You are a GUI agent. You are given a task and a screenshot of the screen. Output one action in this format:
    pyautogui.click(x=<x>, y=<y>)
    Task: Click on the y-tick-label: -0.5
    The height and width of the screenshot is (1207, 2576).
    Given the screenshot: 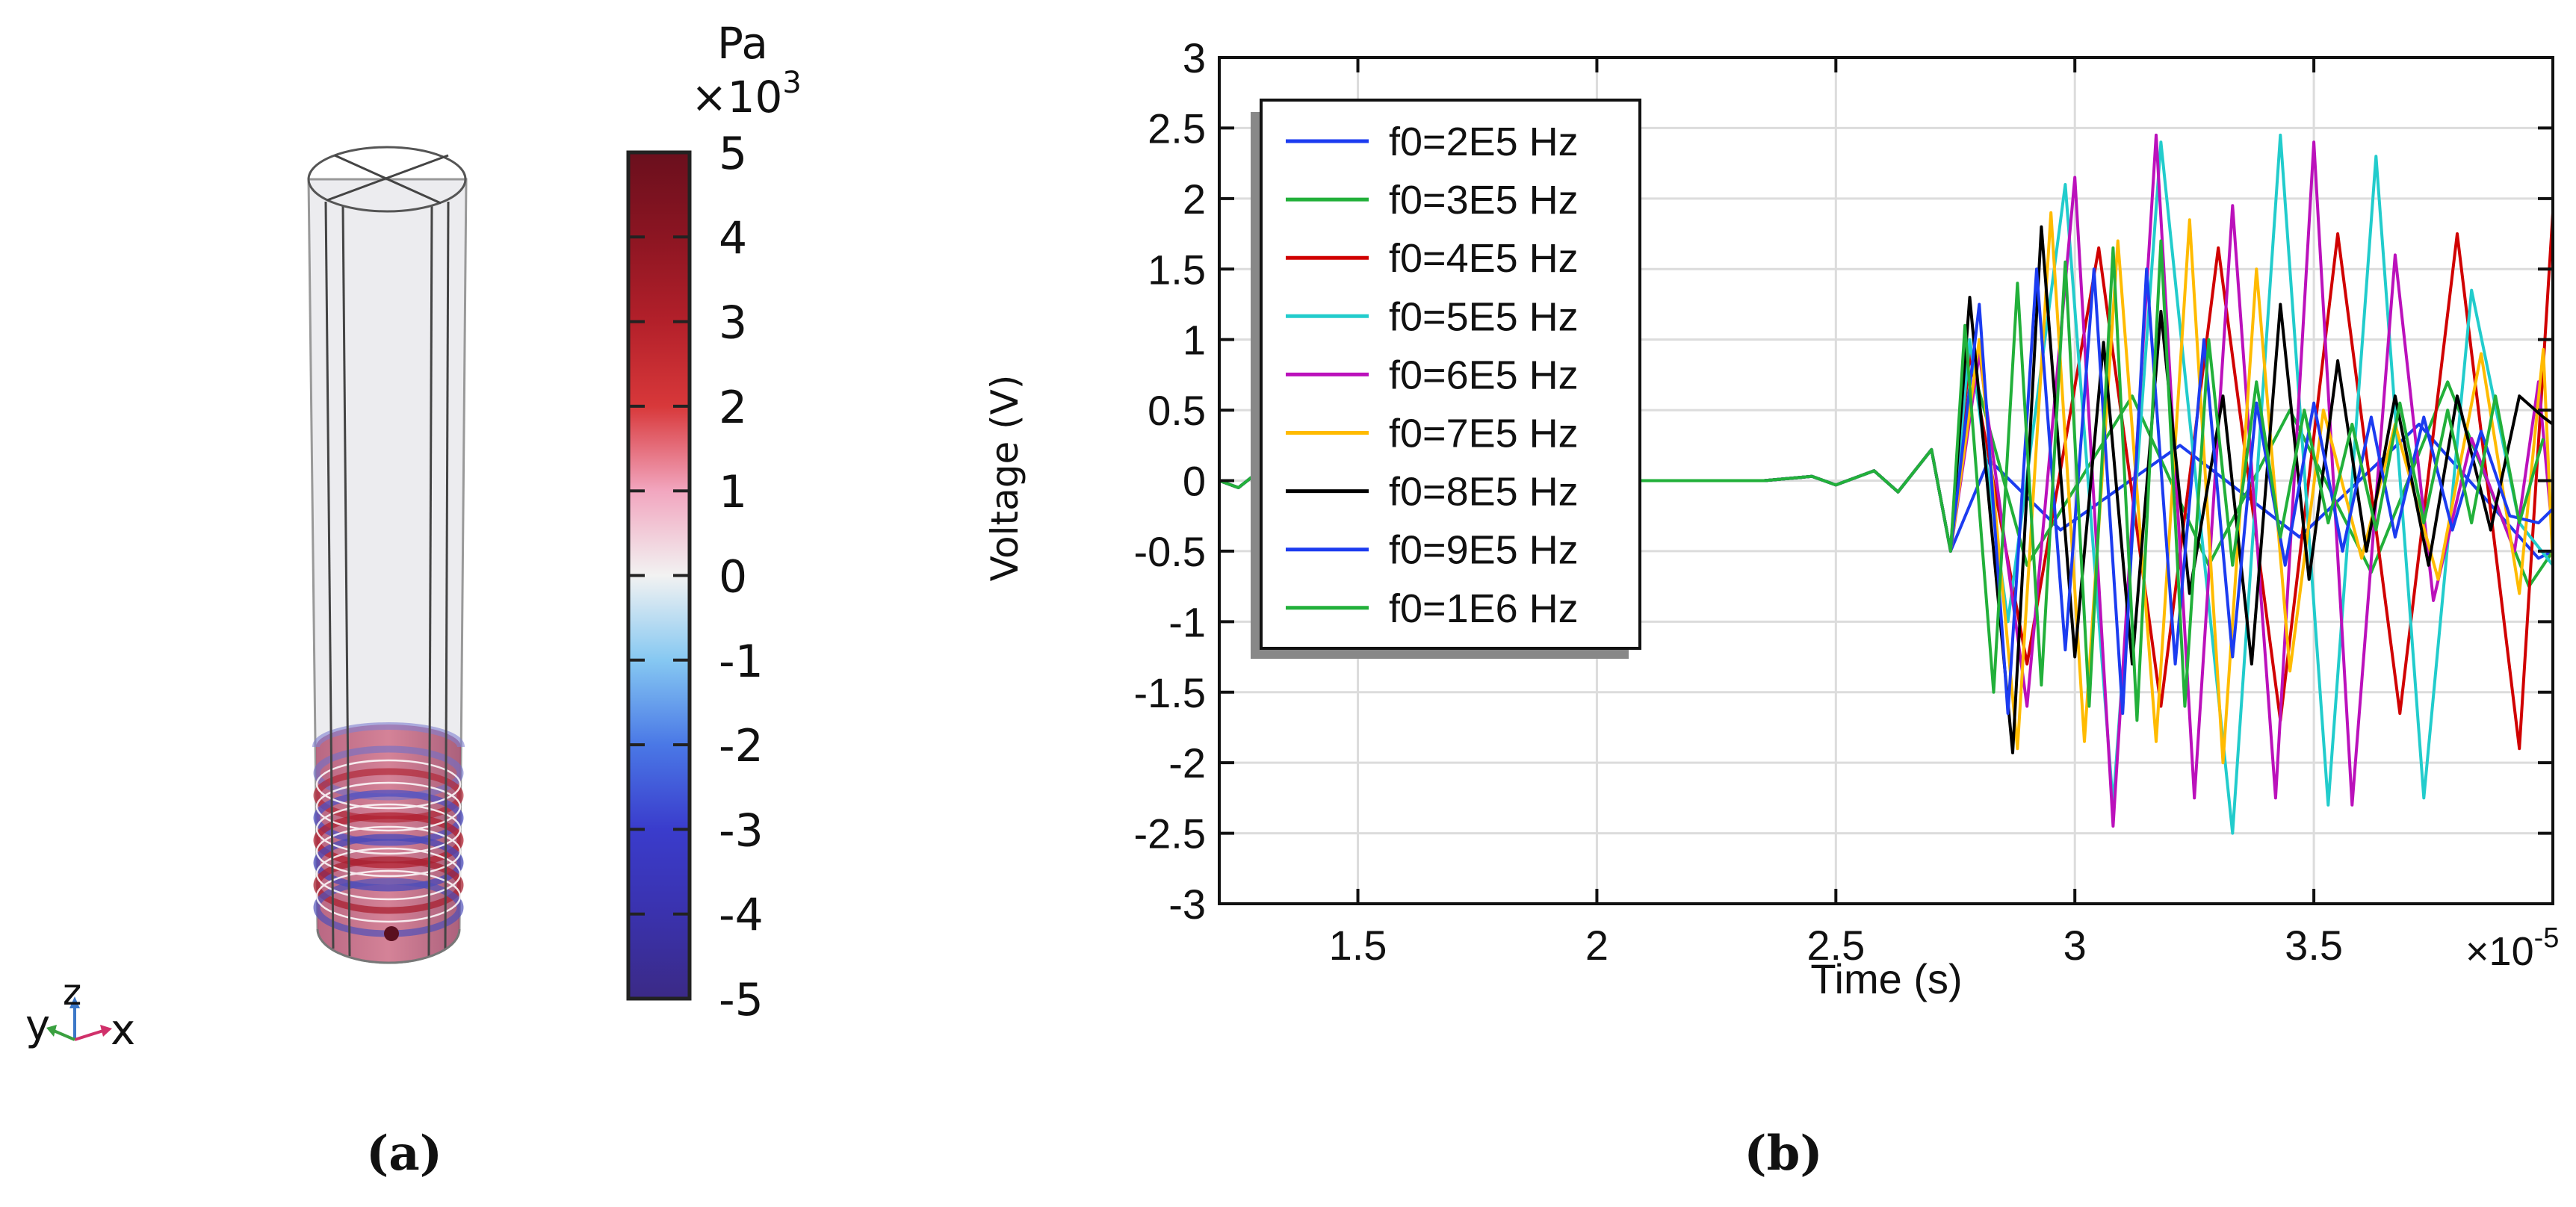 What is the action you would take?
    pyautogui.click(x=1170, y=552)
    